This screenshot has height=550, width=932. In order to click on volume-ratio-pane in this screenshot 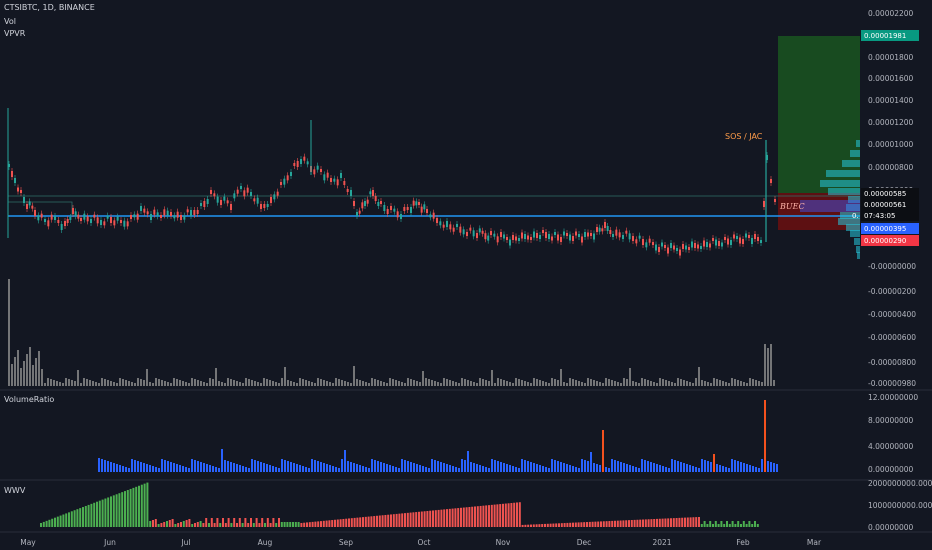, I will do `click(438, 436)`.